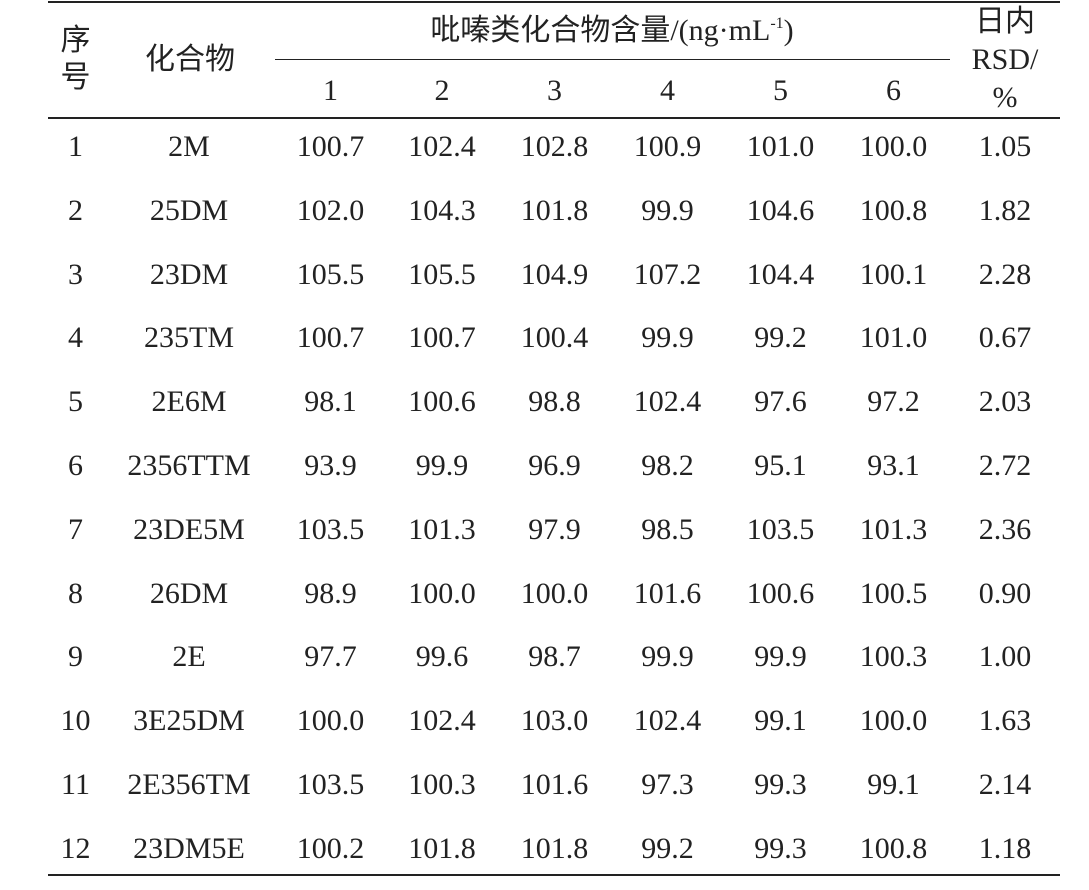 The height and width of the screenshot is (890, 1089). I want to click on table-cell: 235TM, so click(189, 338).